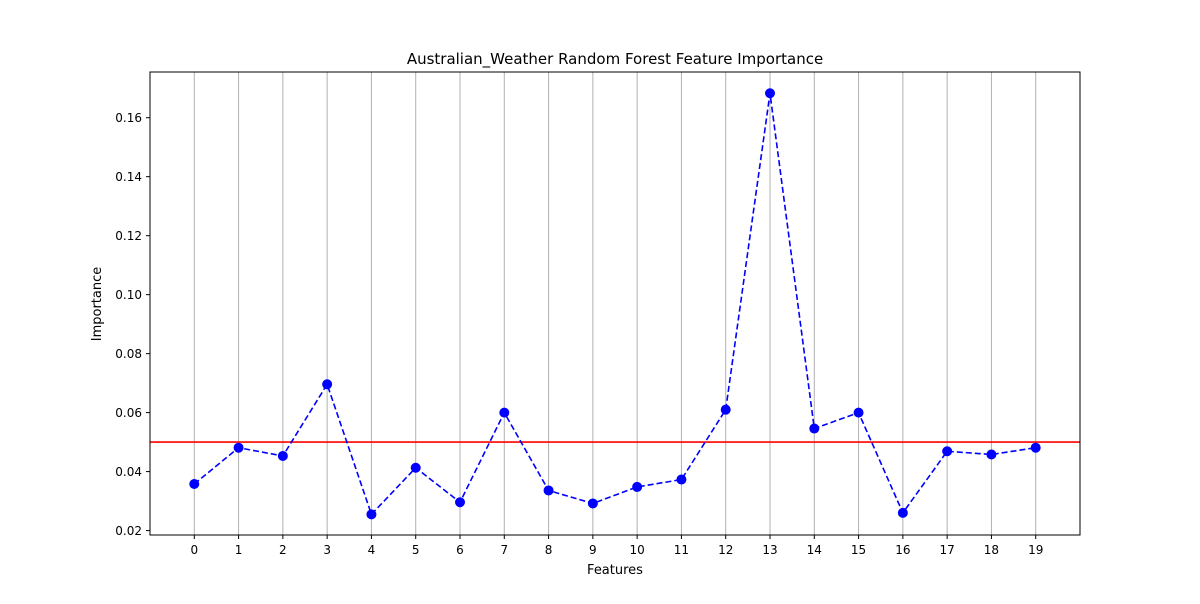 Image resolution: width=1200 pixels, height=604 pixels. I want to click on x-tick-label-2: 2, so click(283, 550).